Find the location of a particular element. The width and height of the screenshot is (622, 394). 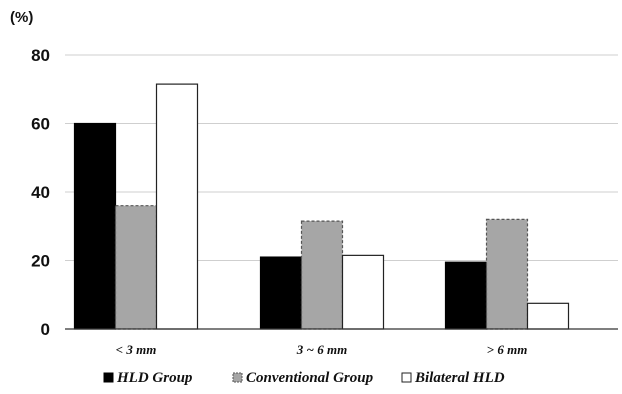

legend-swatch-bilateral-hld is located at coordinates (406, 377).